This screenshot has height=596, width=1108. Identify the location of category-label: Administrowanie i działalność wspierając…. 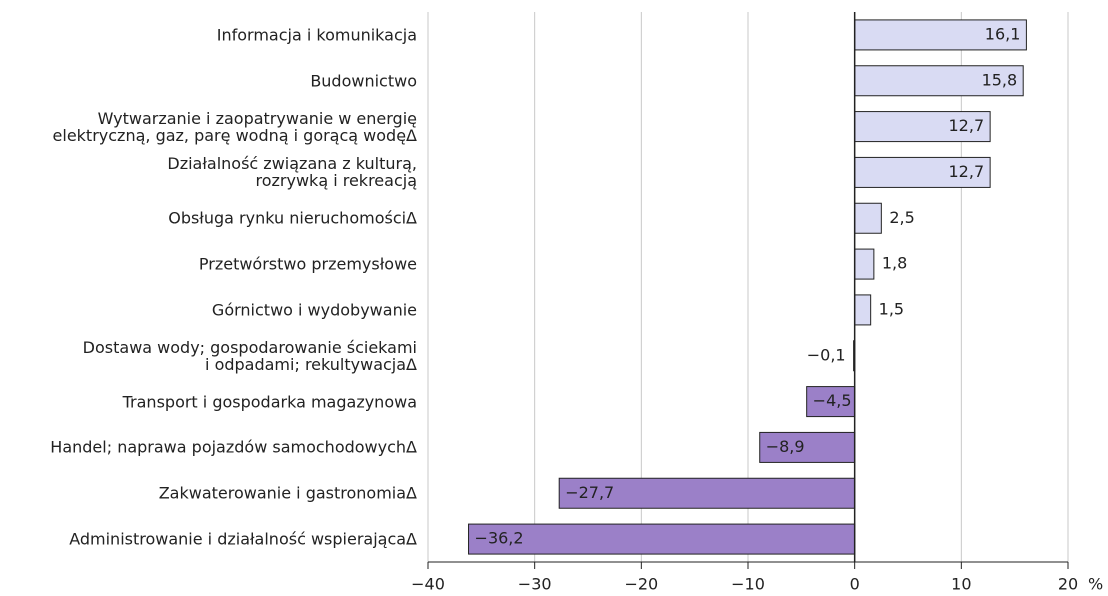
(243, 539).